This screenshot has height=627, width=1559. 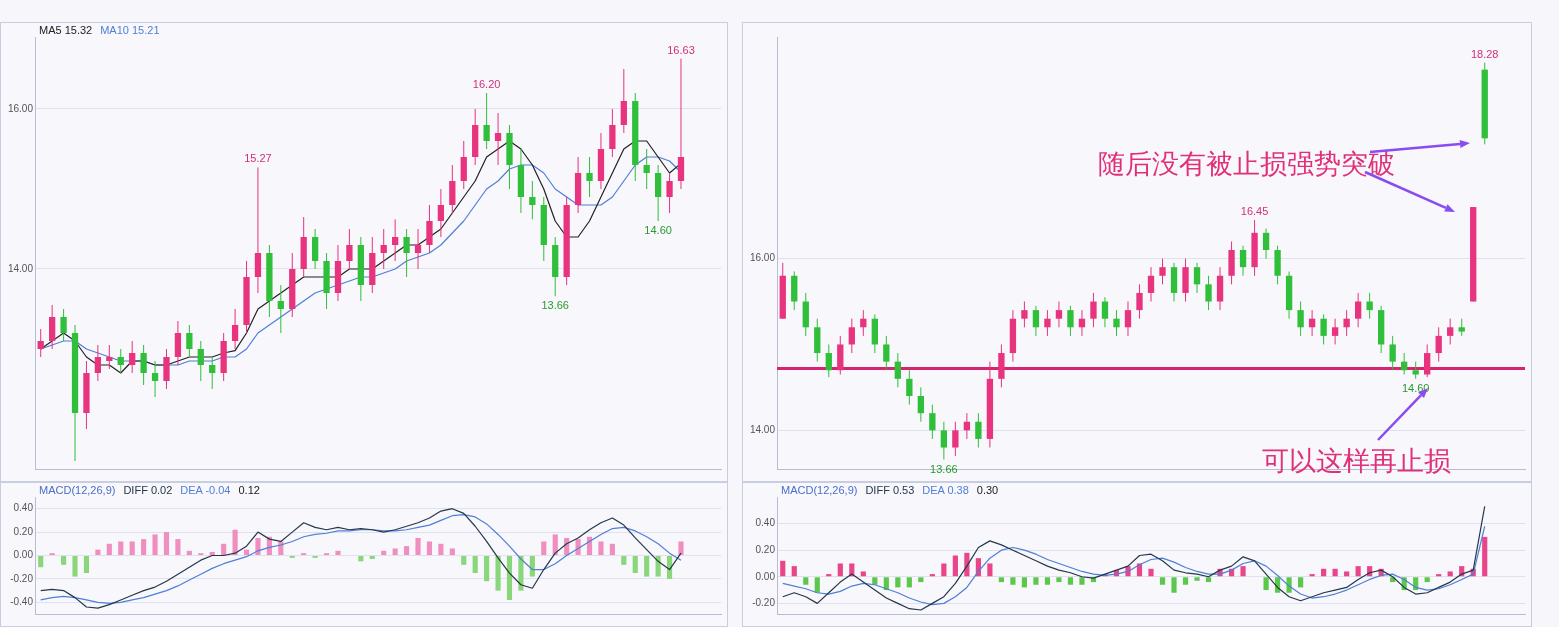 I want to click on annotation: 16.45, so click(x=1254, y=210).